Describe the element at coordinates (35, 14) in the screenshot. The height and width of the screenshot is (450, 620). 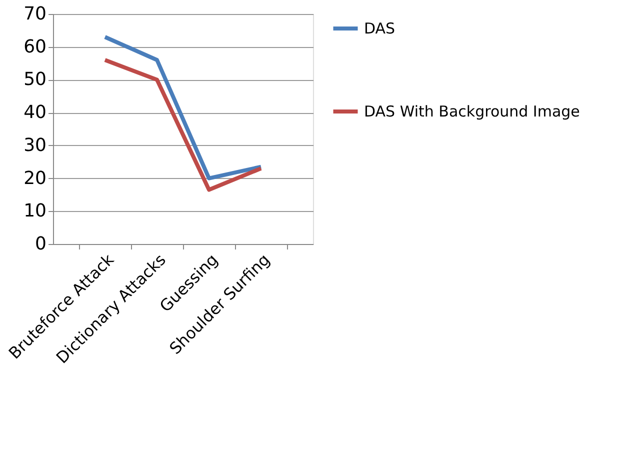
I see `y-tick-label: 70` at that location.